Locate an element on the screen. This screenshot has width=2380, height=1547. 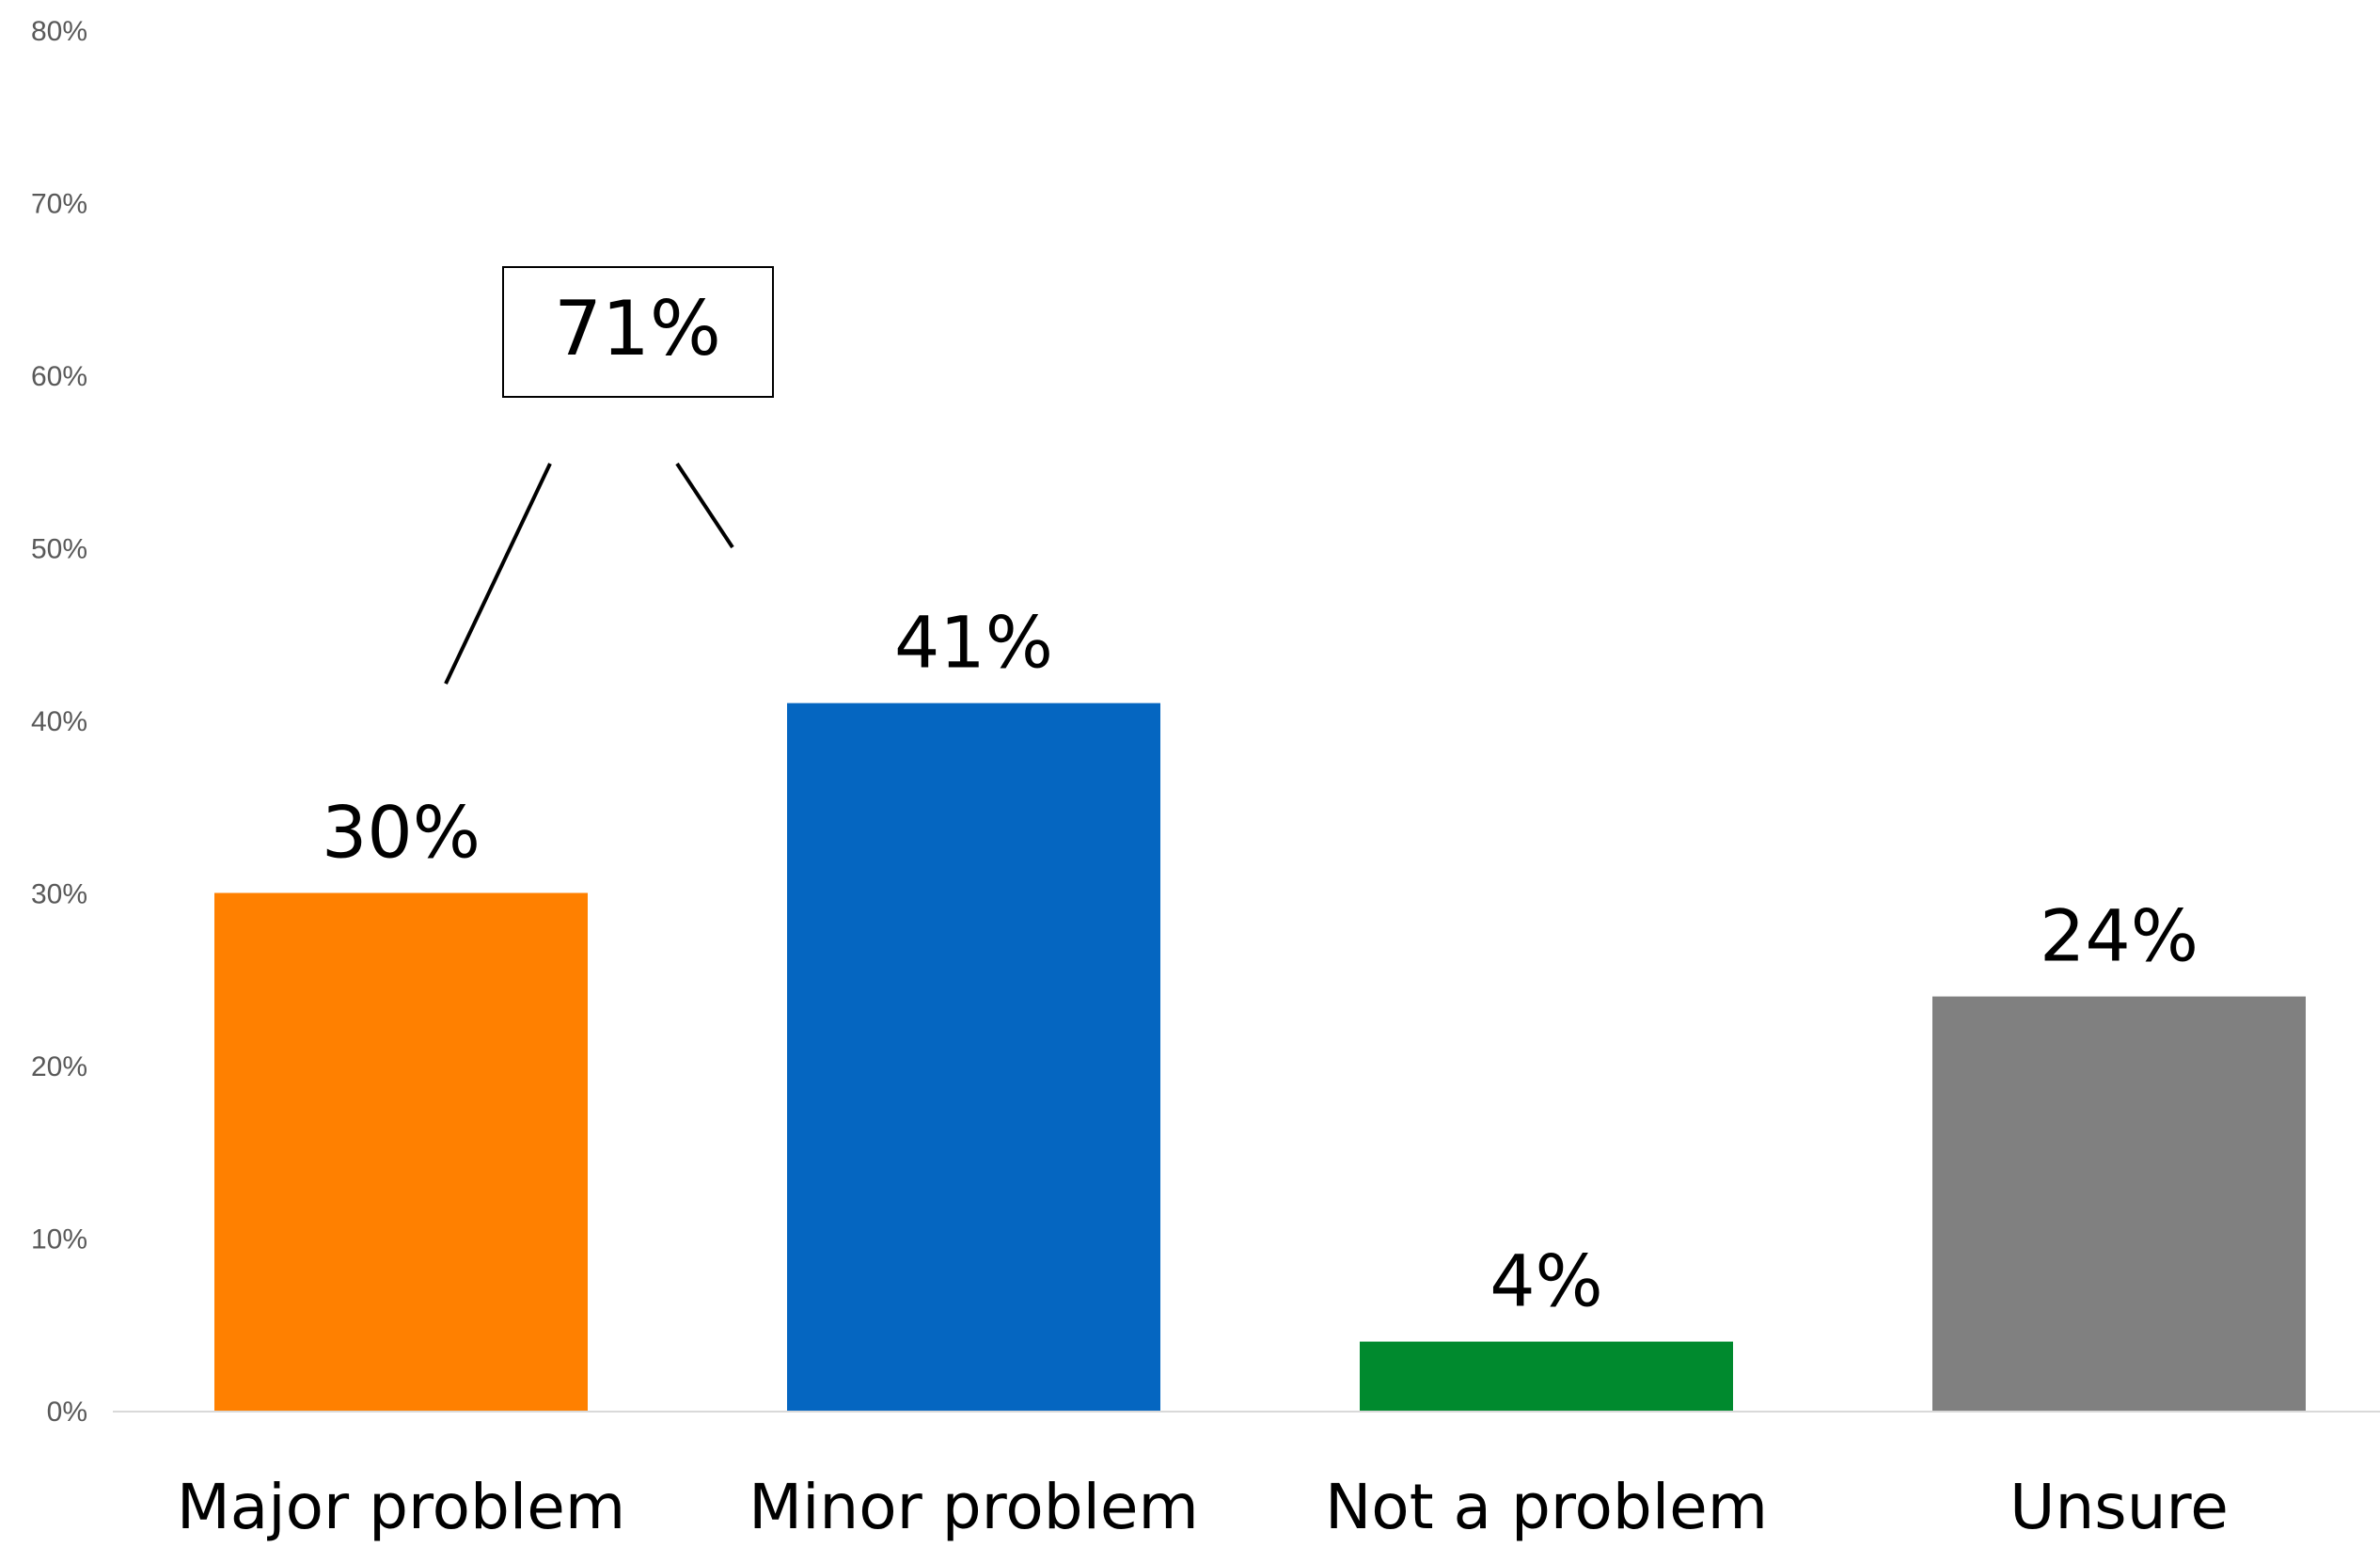
x-tick-label: Major problem is located at coordinates (401, 1507).